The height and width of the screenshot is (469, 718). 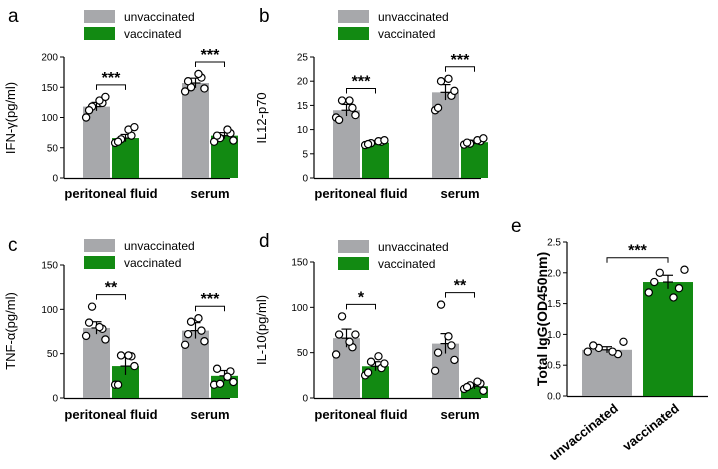 I want to click on bar-unvaccinated, so click(x=195, y=130).